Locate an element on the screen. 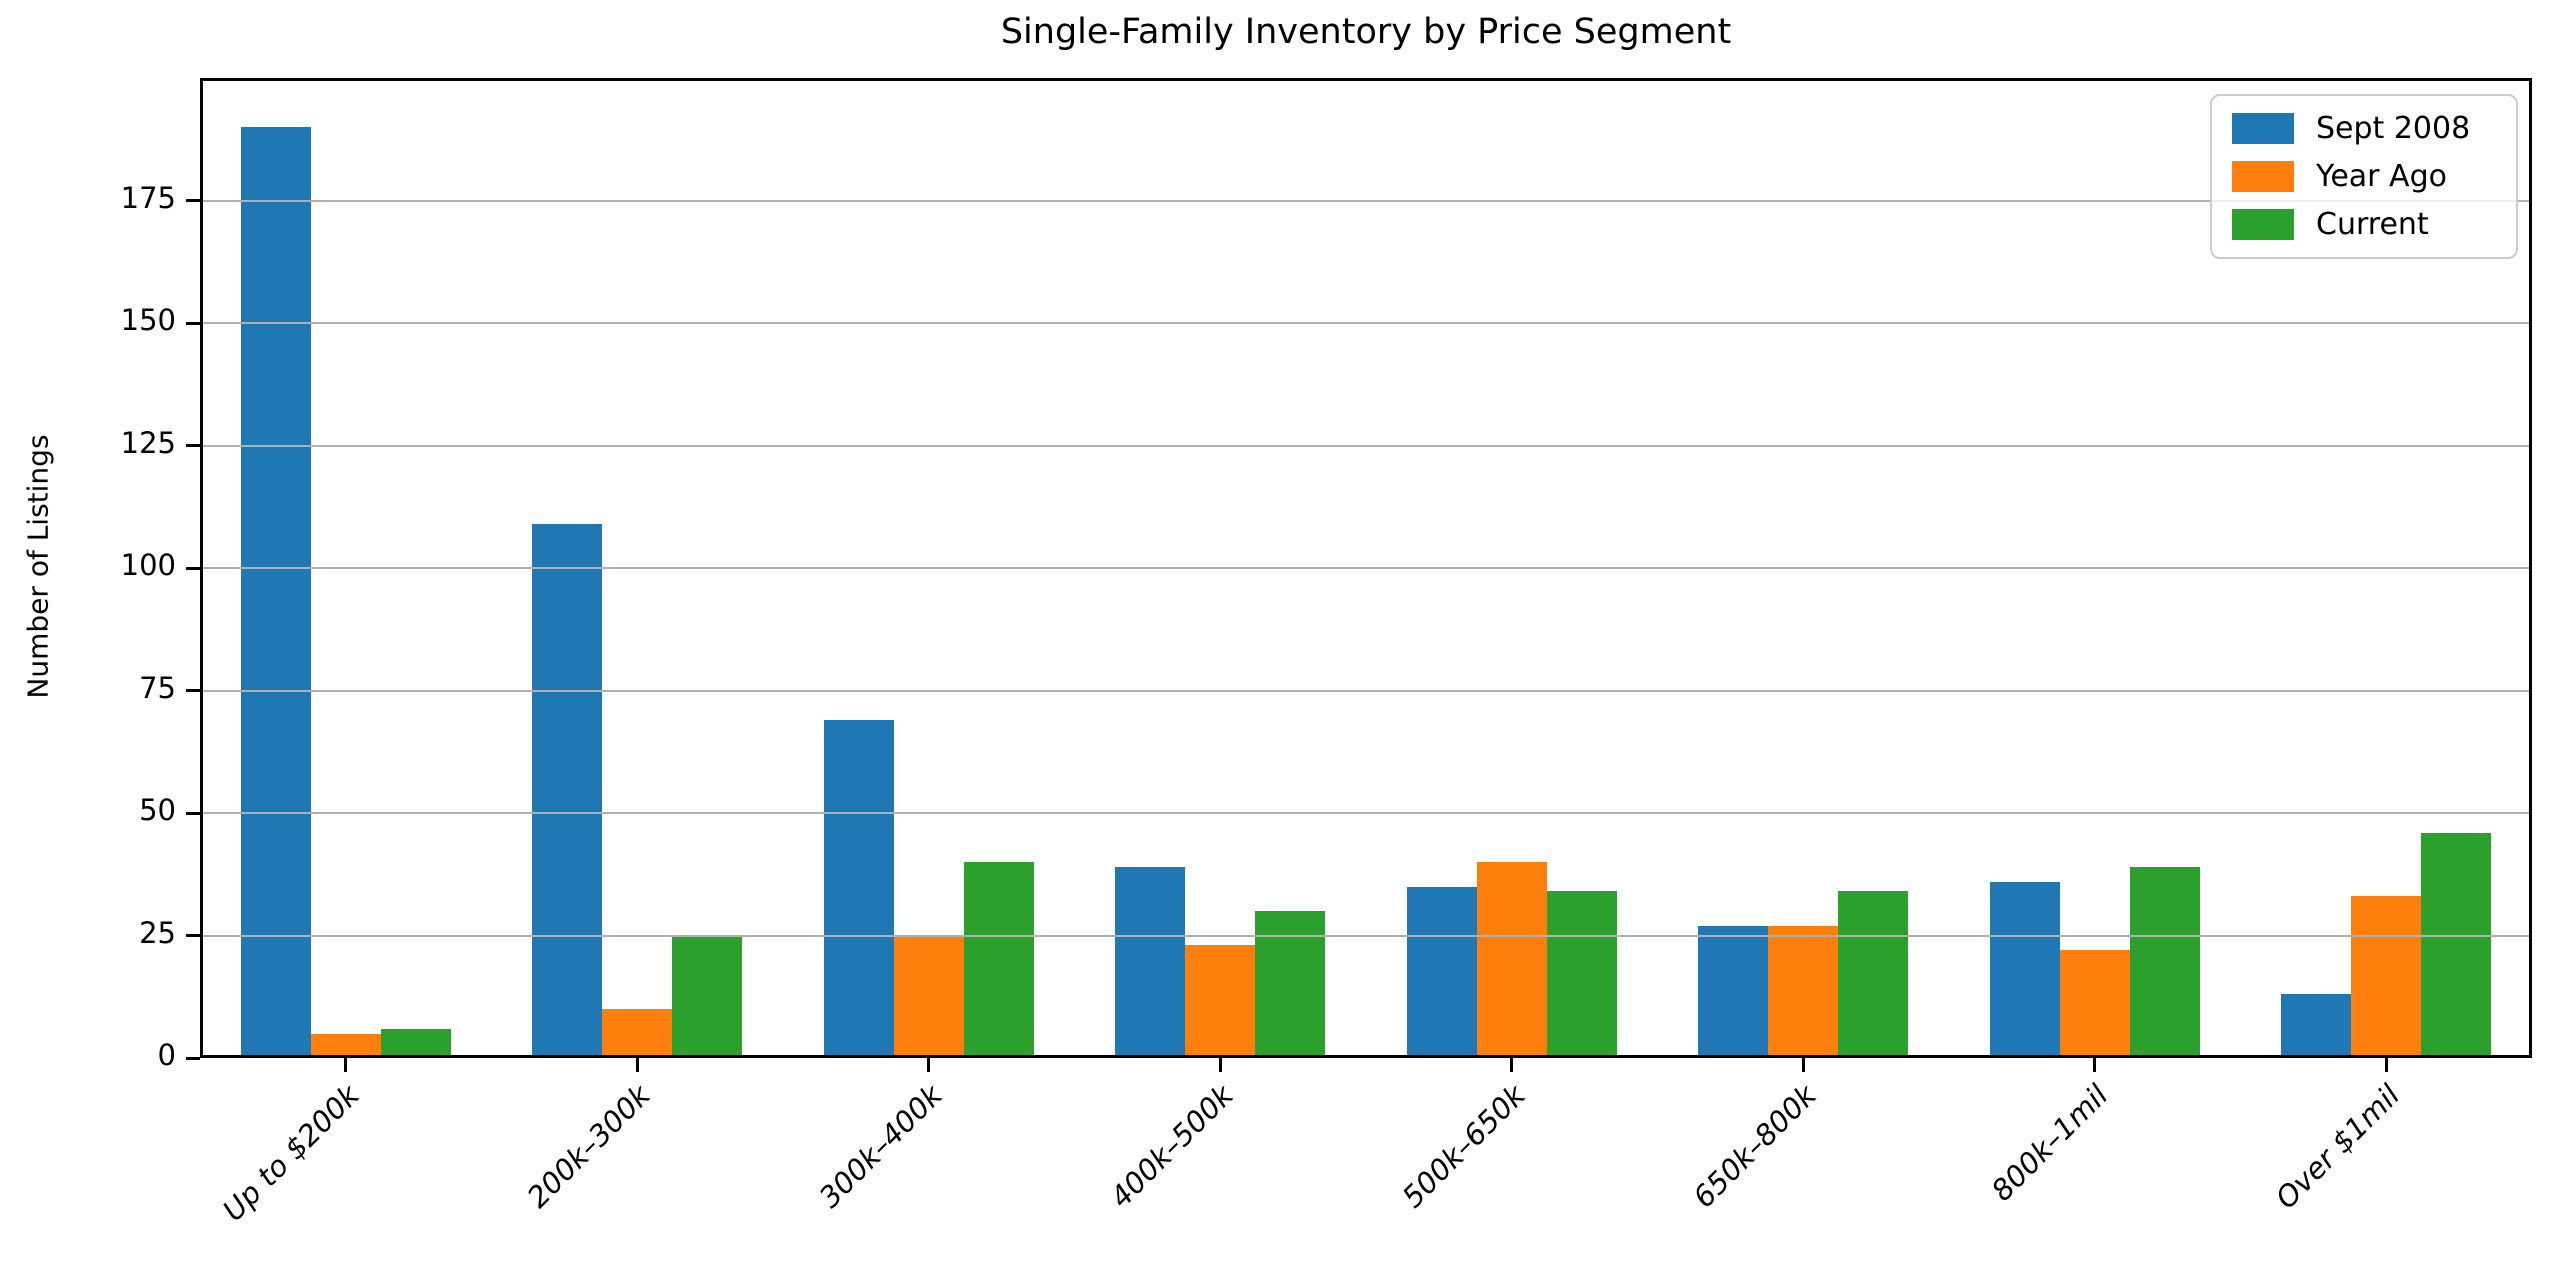  bar-year-ago-400k-500k is located at coordinates (1220, 1001).